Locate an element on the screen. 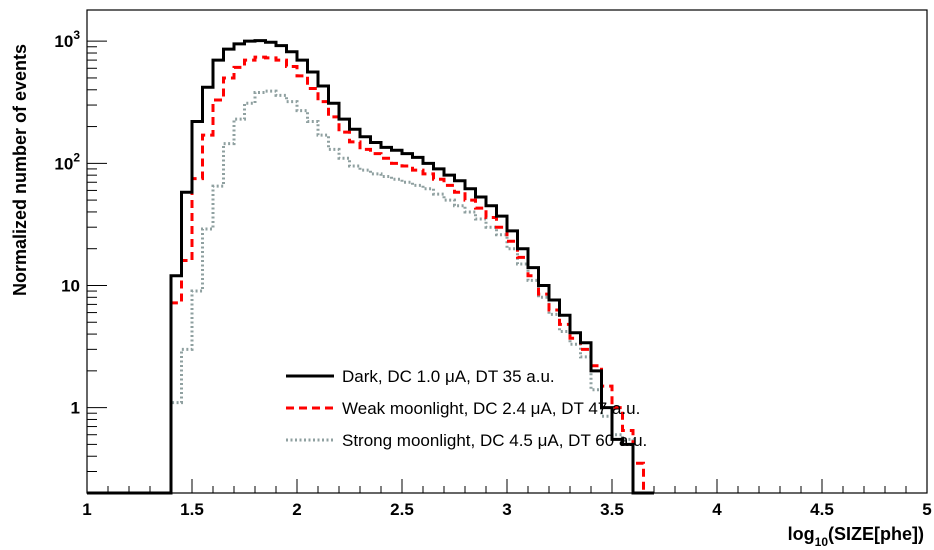  x-axis-title: log10(SIZE[phe]) is located at coordinates (856, 536).